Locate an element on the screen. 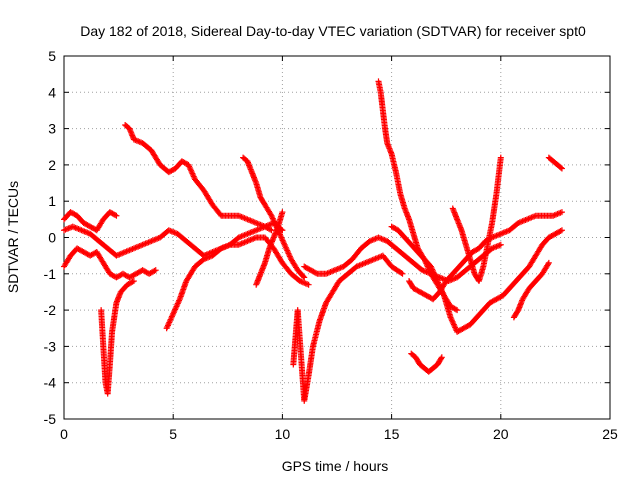 This screenshot has width=640, height=480. y-tick-label: 3 is located at coordinates (52, 129).